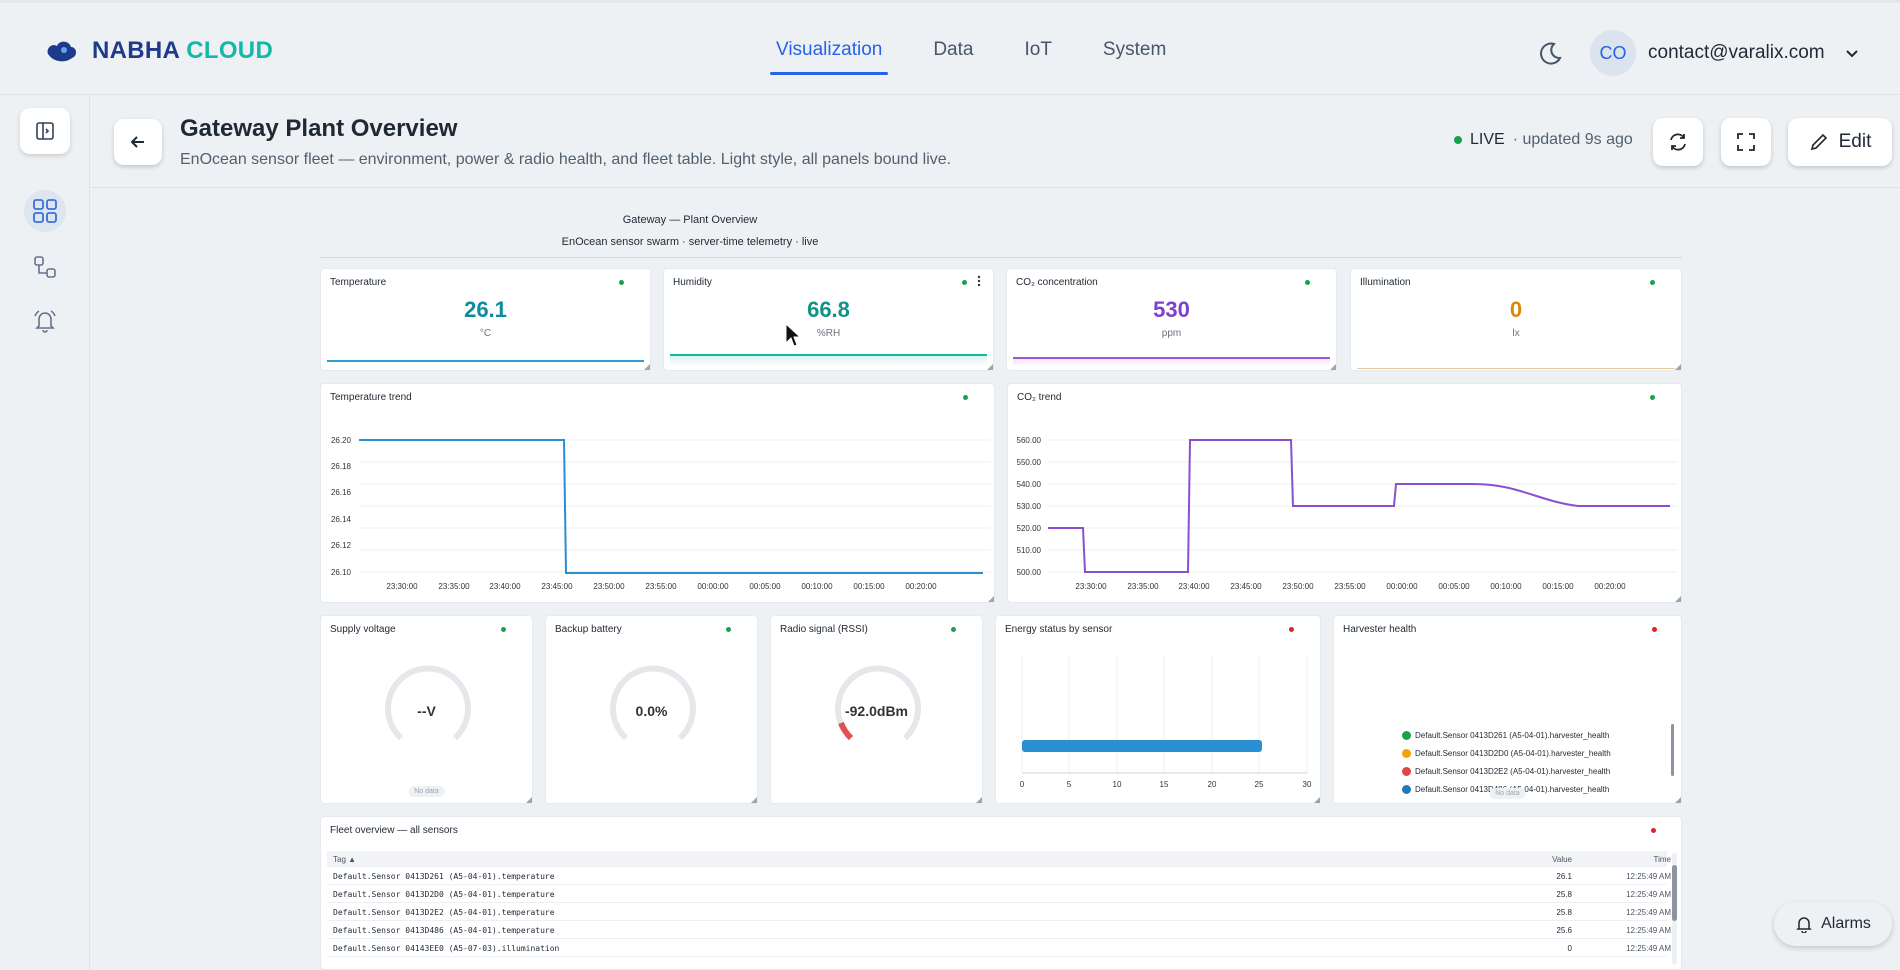 The image size is (1900, 970). I want to click on stat-panel-humidity: Humidity 66.8 %RH, so click(828, 319).